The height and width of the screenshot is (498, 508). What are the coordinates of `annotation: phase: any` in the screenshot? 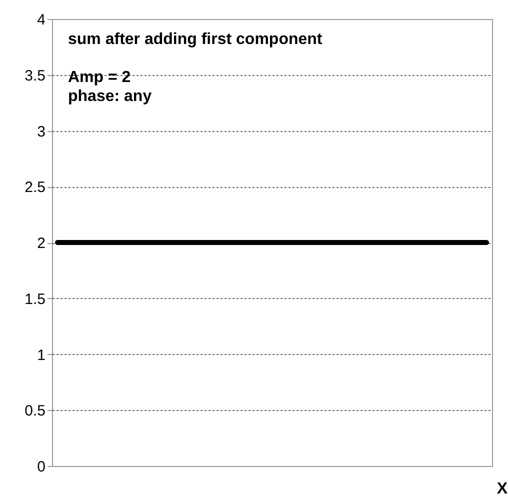 It's located at (110, 96).